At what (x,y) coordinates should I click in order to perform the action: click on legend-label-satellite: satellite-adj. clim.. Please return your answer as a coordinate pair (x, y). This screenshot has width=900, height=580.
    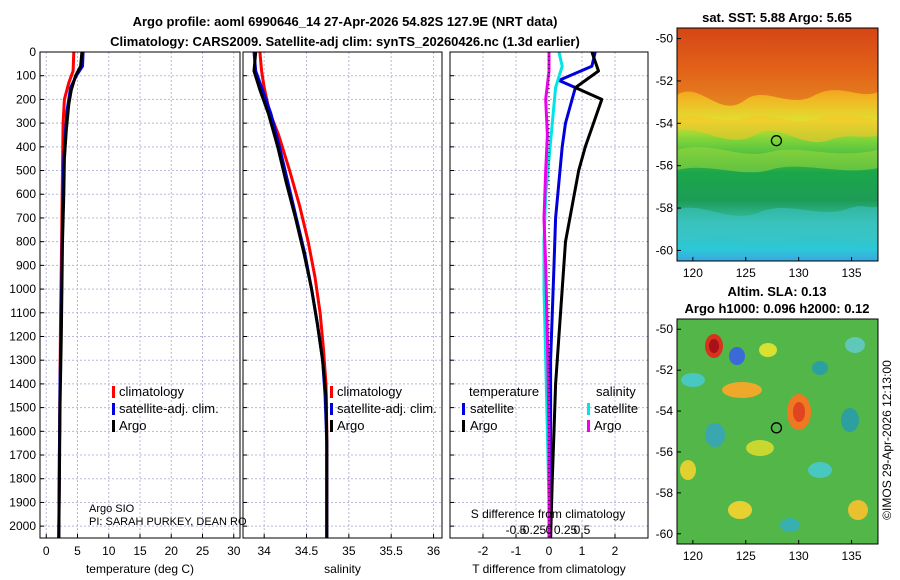
    Looking at the image, I should click on (387, 408).